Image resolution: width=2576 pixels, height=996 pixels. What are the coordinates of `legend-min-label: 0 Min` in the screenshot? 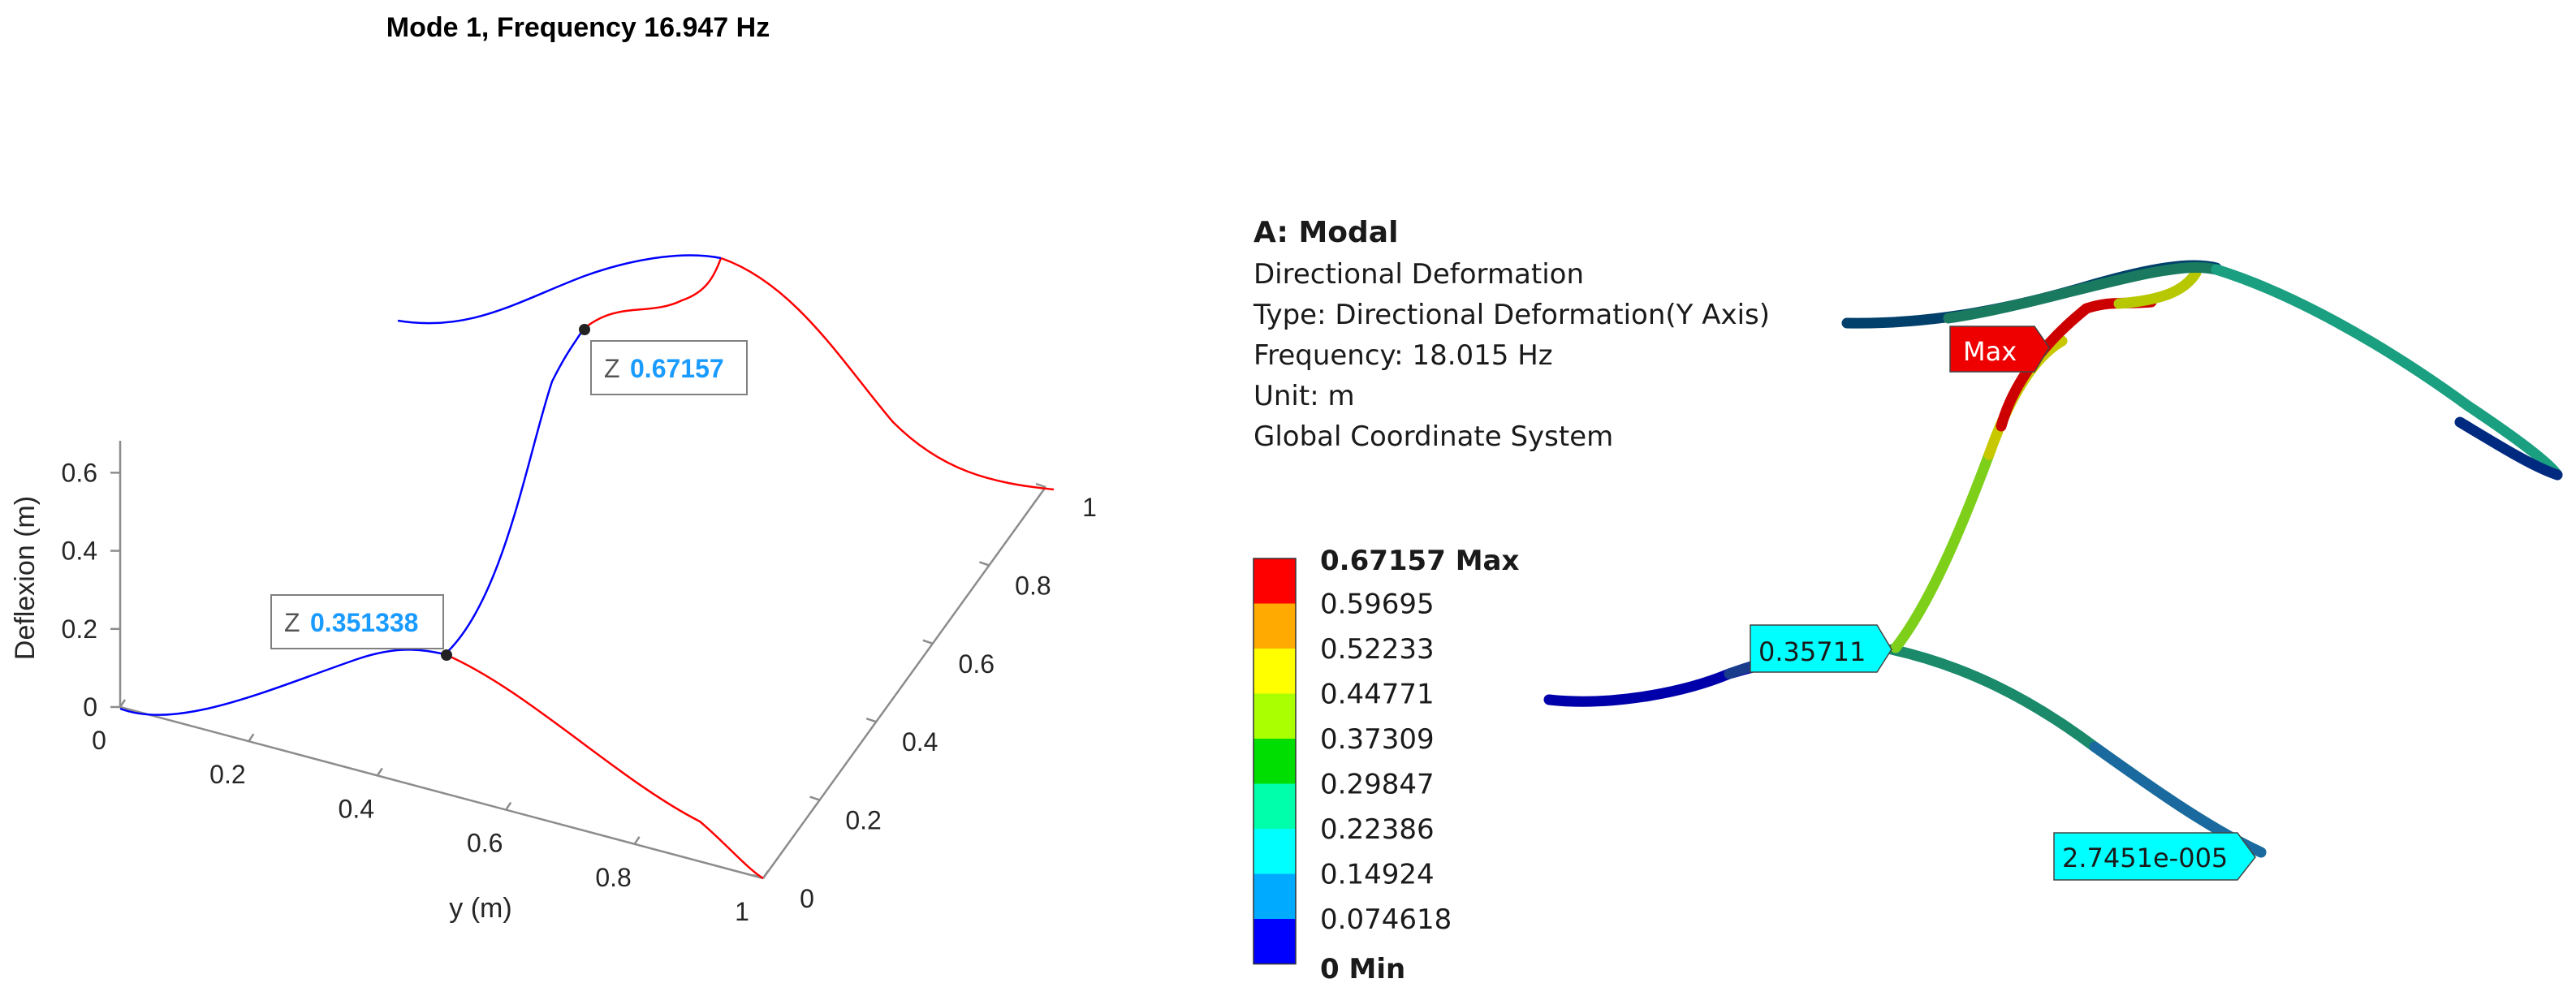 It's located at (1362, 969).